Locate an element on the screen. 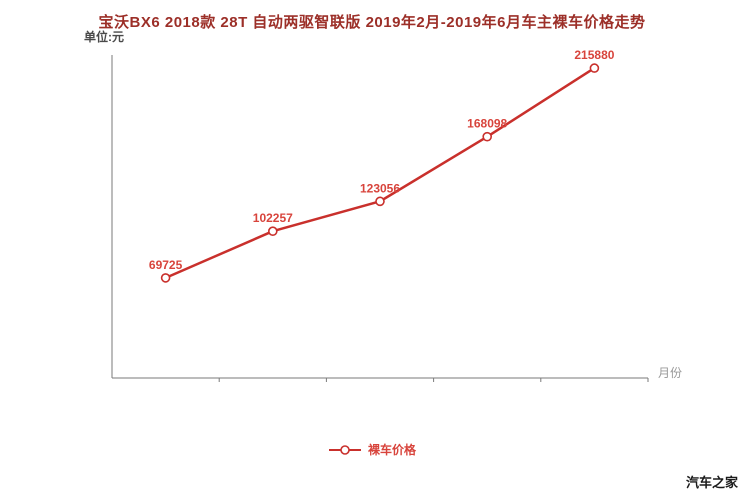 Image resolution: width=744 pixels, height=496 pixels. data-point-label: 102257 is located at coordinates (273, 218).